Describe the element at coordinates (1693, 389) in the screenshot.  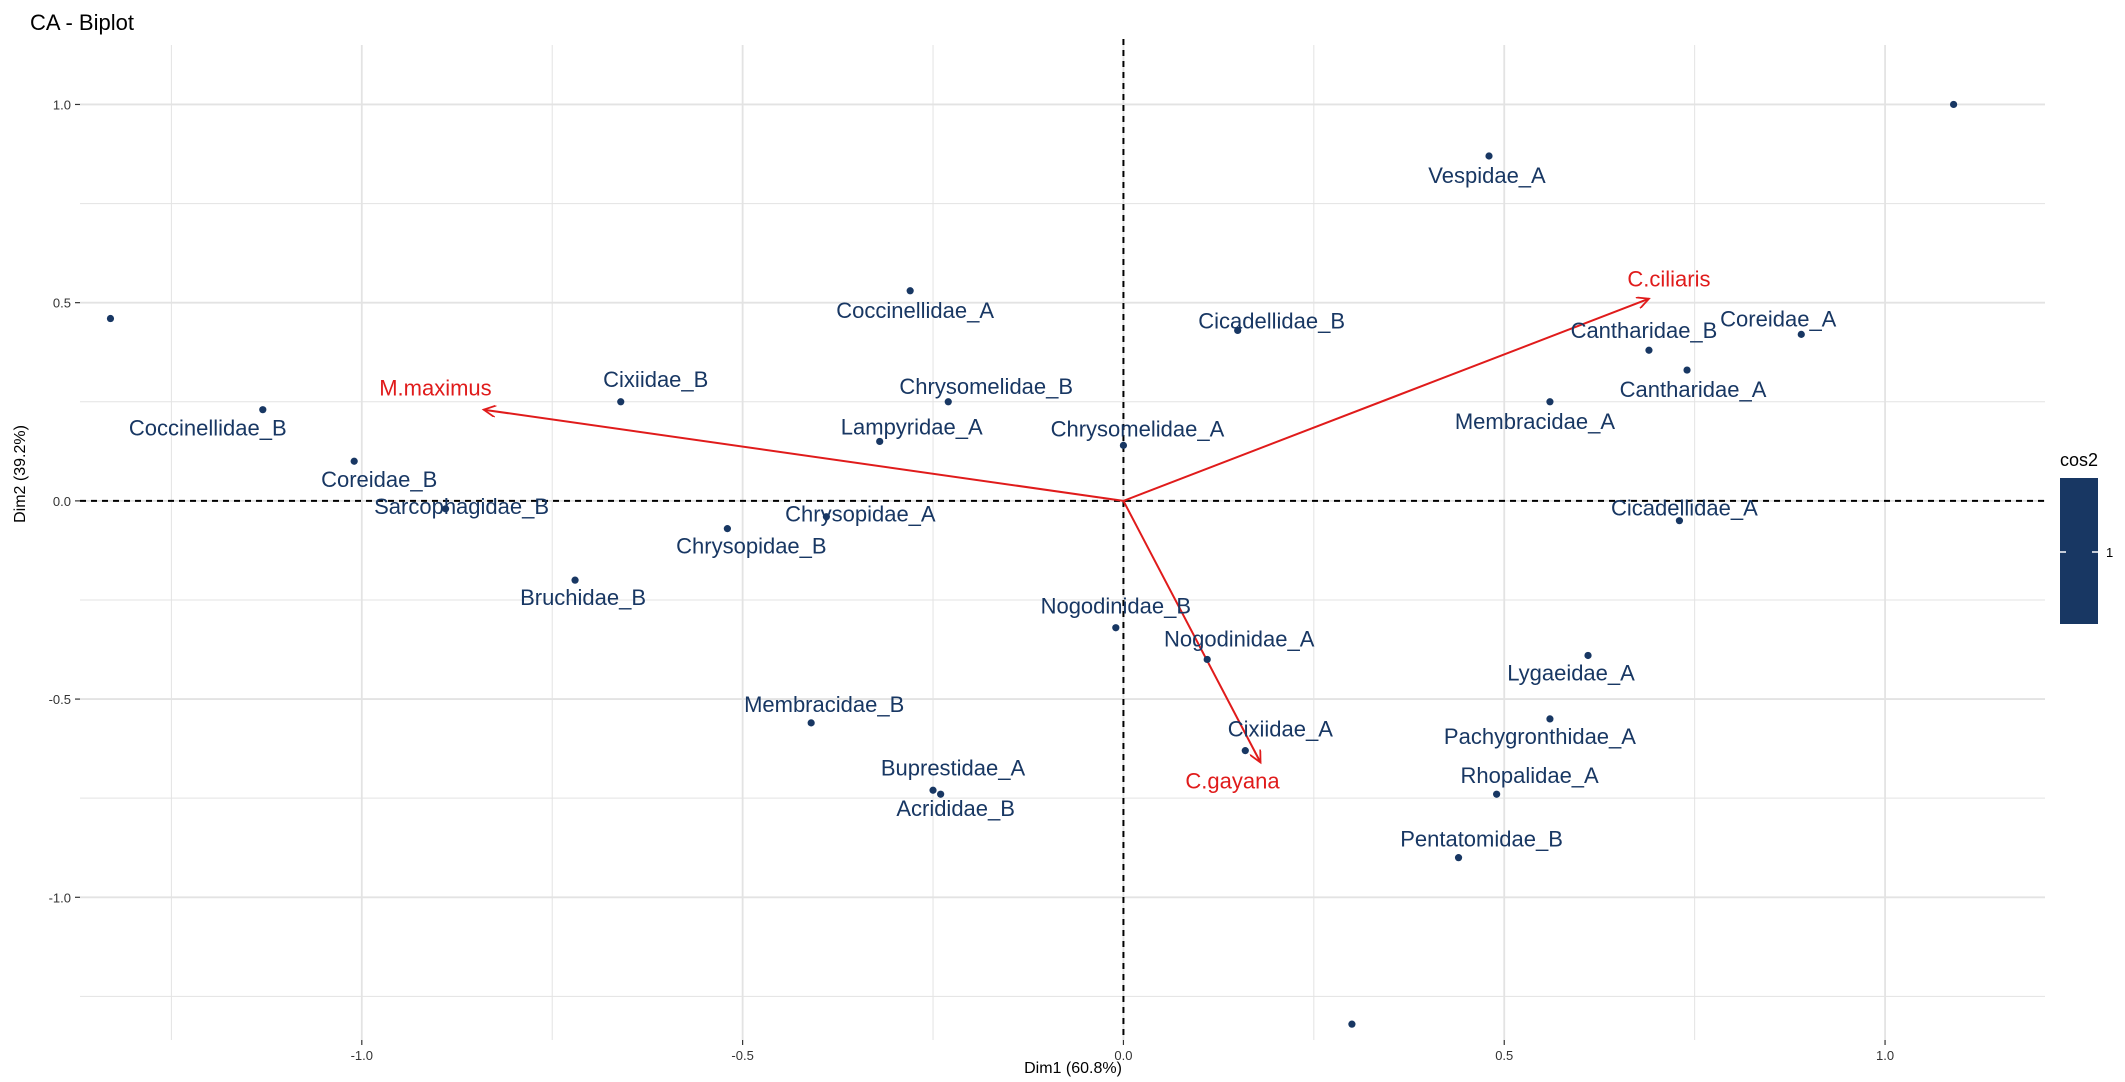
I see `point-label: Cantharidae_A` at that location.